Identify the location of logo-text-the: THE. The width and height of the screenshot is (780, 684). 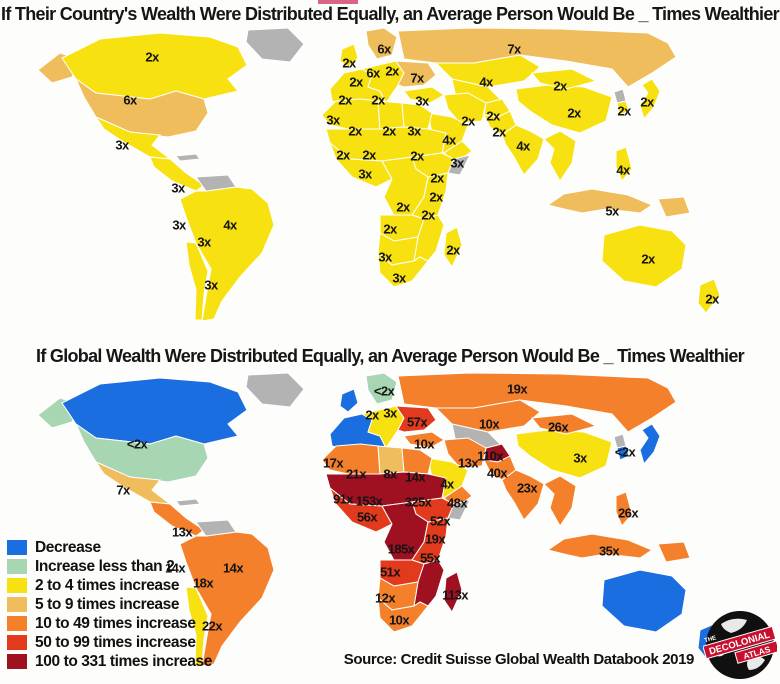
(710, 639).